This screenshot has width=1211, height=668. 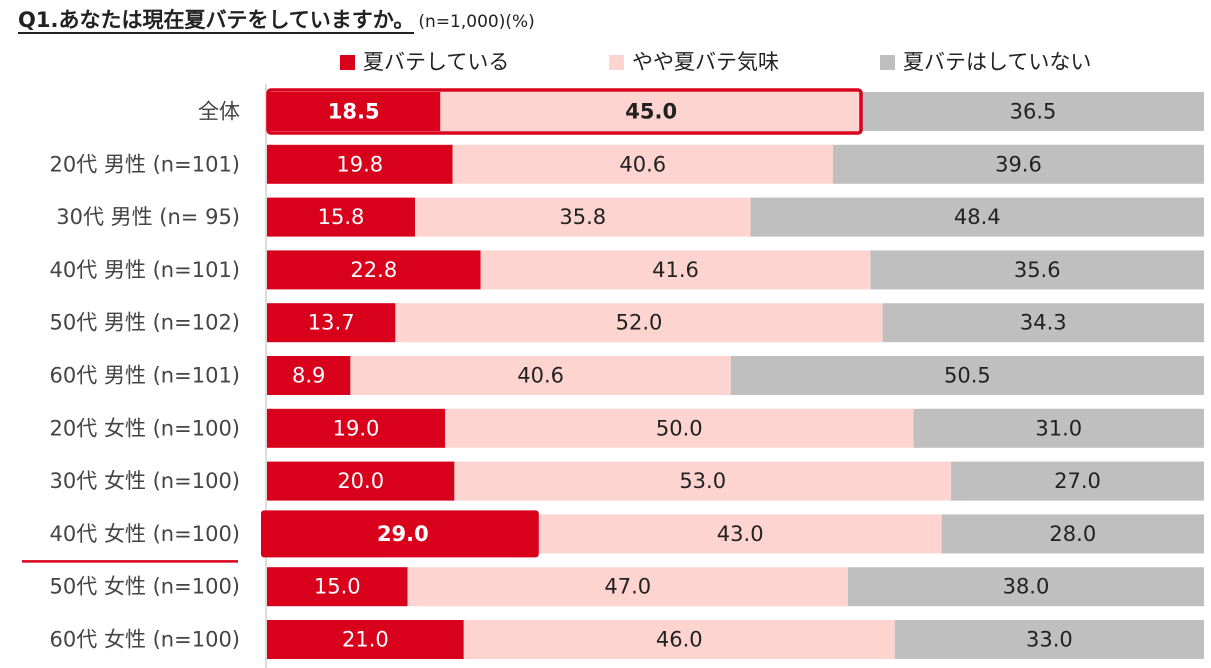 What do you see at coordinates (616, 62) in the screenshot?
I see `legend-swatch-slight-fatigue` at bounding box center [616, 62].